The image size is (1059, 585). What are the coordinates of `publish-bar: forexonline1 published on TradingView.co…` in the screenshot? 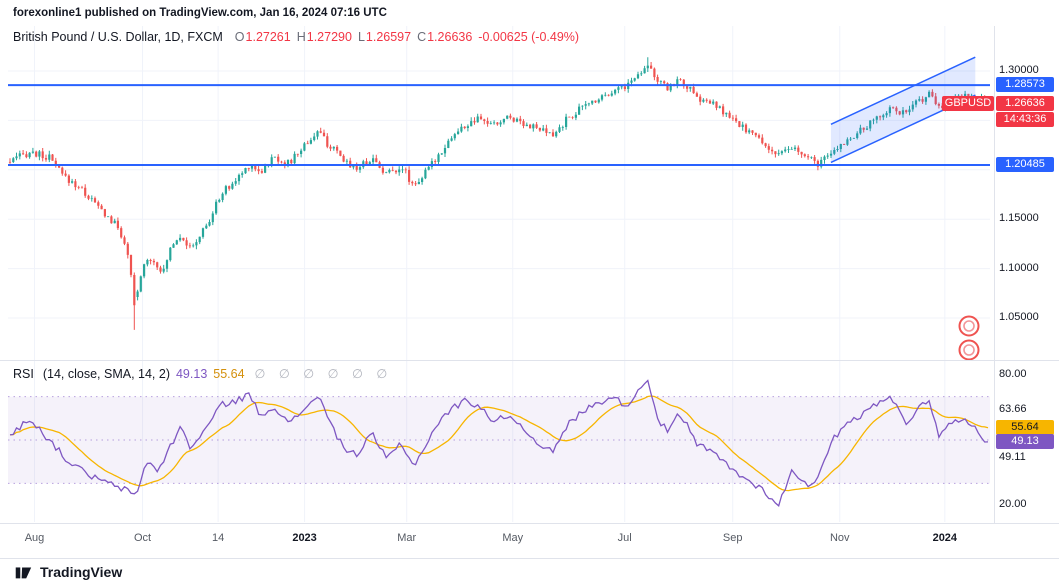 It's located at (529, 13).